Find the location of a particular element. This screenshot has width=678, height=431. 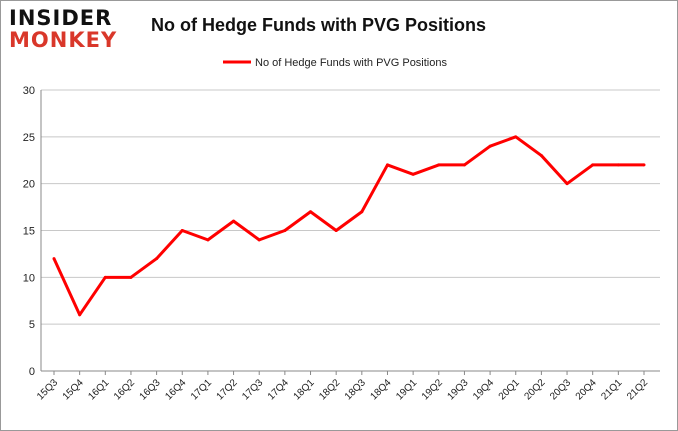

x-tick-label: 16Q3 is located at coordinates (150, 389).